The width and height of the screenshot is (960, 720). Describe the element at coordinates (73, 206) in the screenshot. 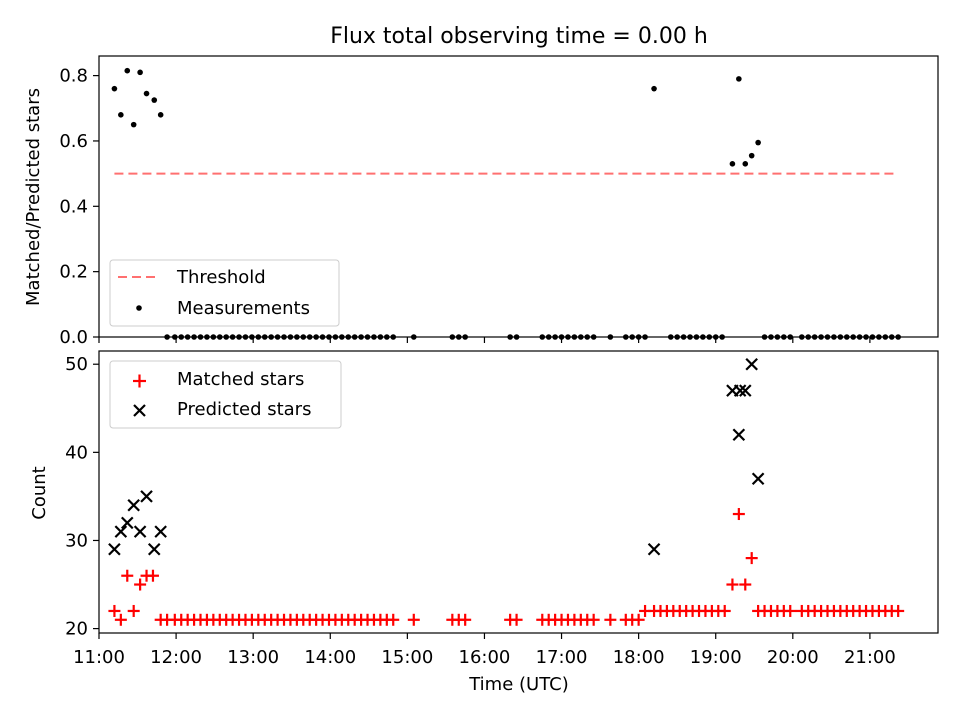

I see `top-y-tick-label: 0.4` at that location.